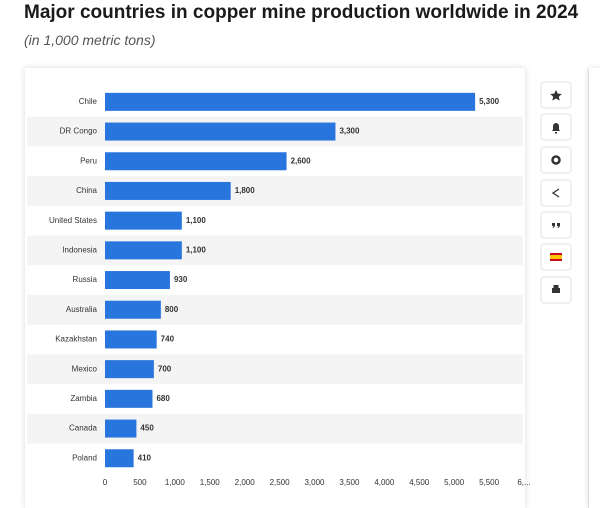 This screenshot has width=600, height=508. What do you see at coordinates (556, 128) in the screenshot?
I see `bell-icon` at bounding box center [556, 128].